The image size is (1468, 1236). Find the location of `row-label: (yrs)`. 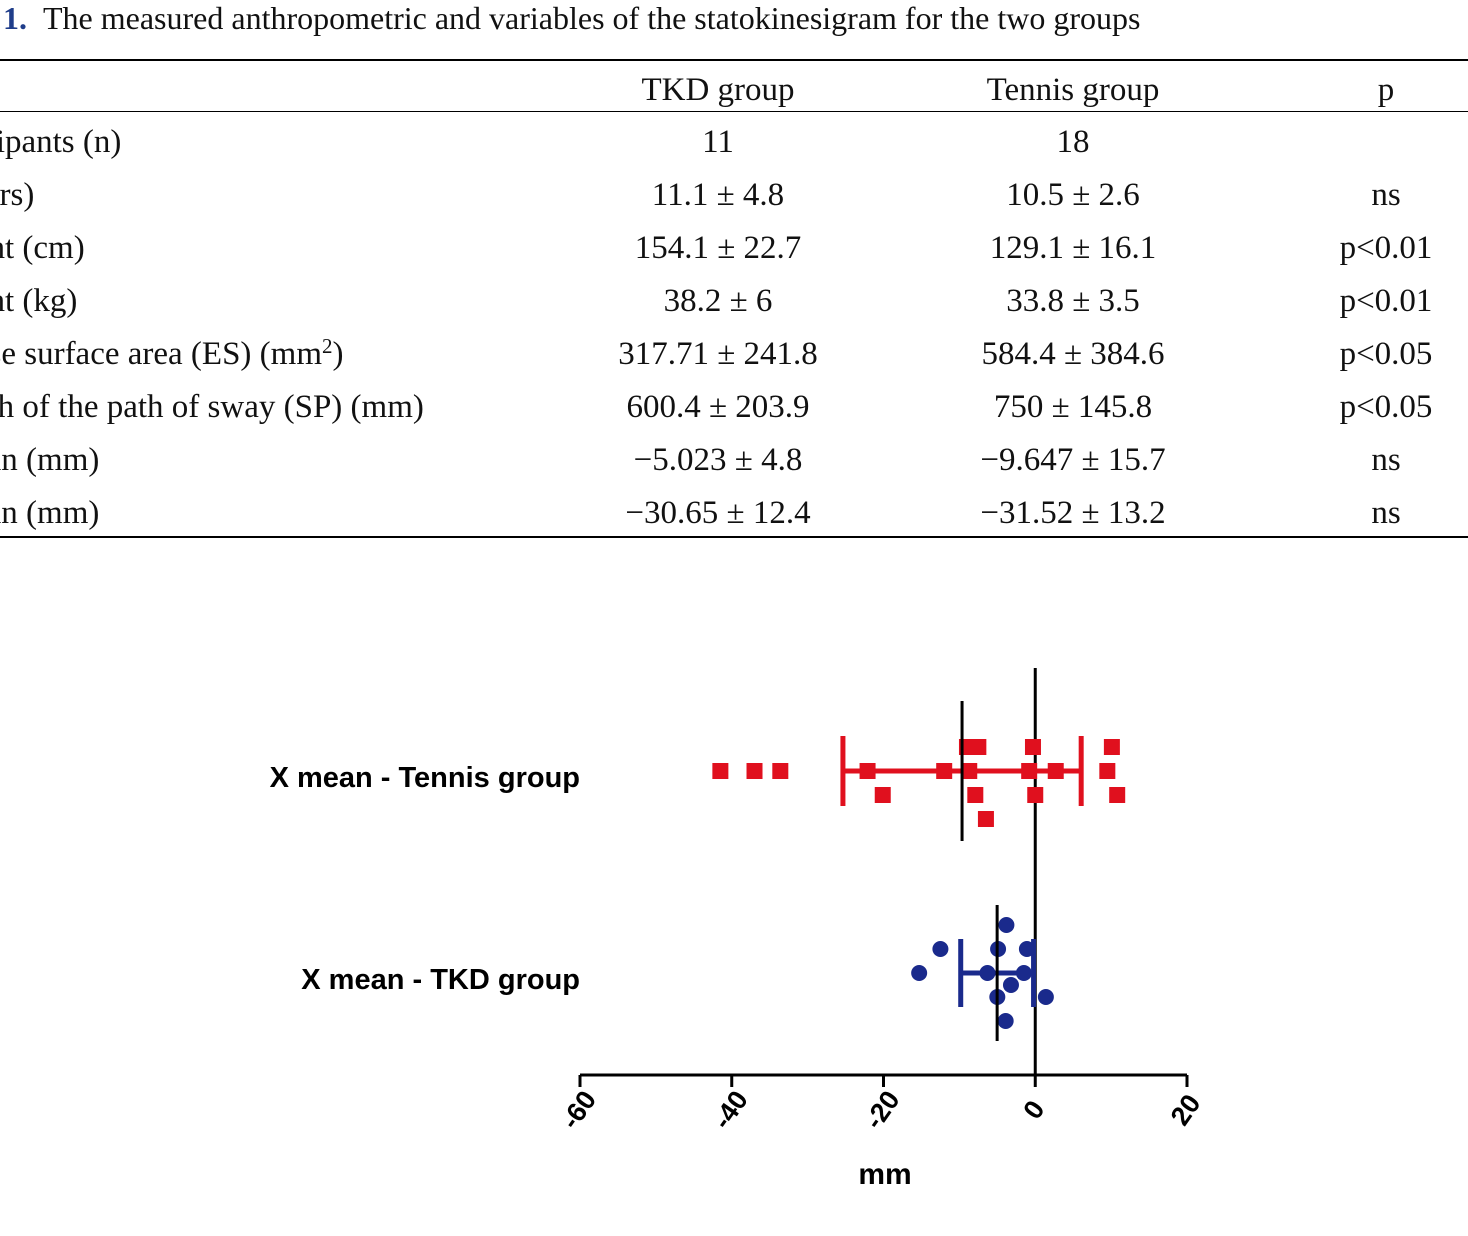

row-label: (yrs) is located at coordinates (17, 195).